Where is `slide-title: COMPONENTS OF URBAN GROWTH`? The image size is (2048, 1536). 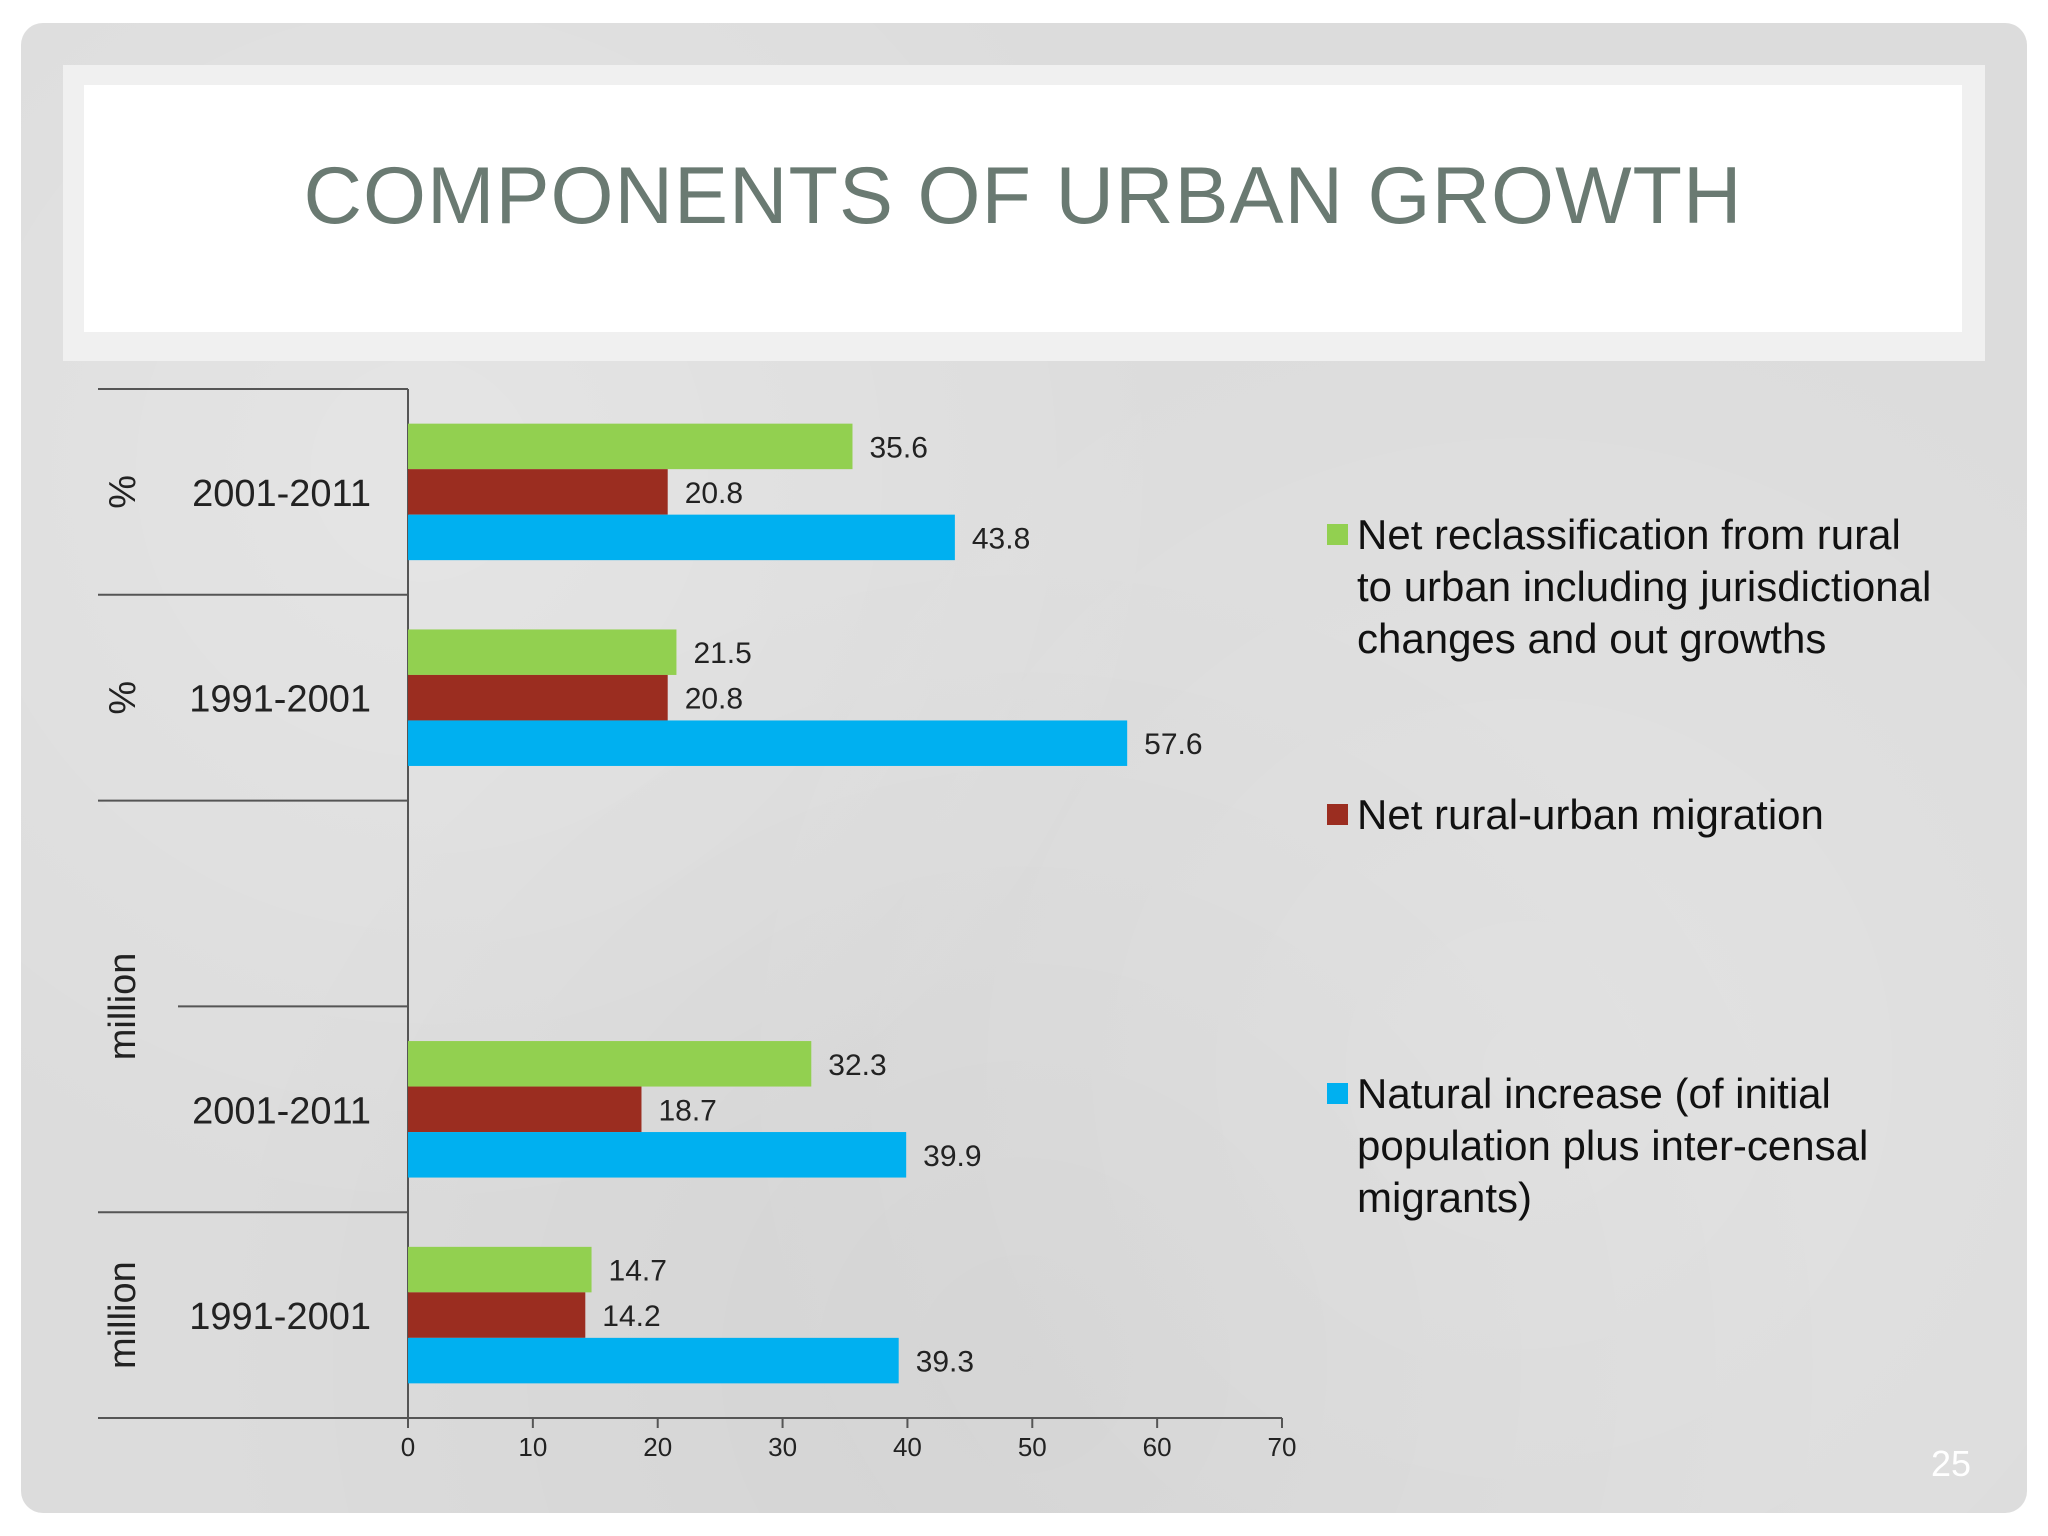
slide-title: COMPONENTS OF URBAN GROWTH is located at coordinates (1023, 196).